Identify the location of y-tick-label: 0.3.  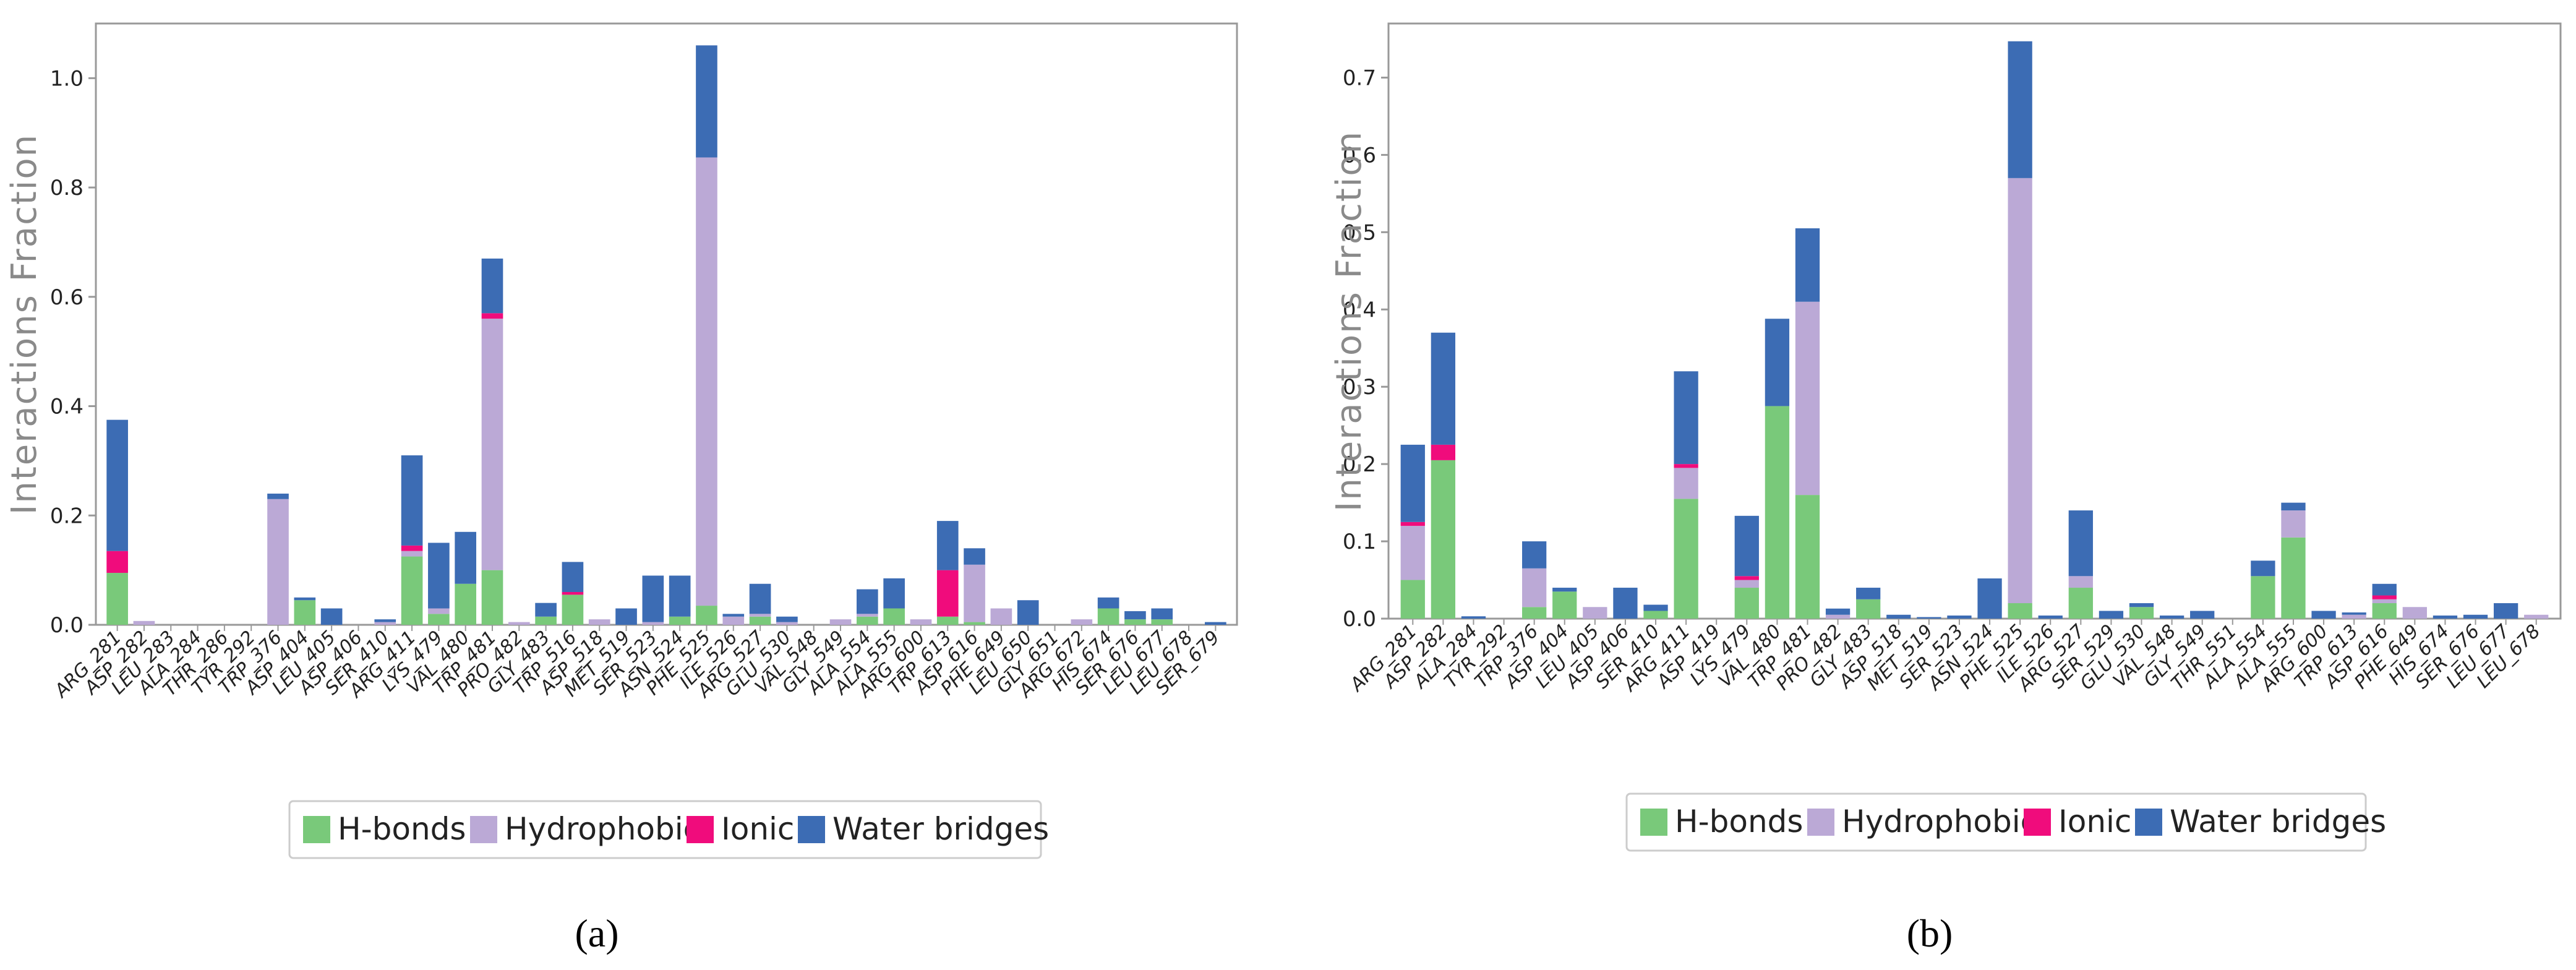
(1359, 387).